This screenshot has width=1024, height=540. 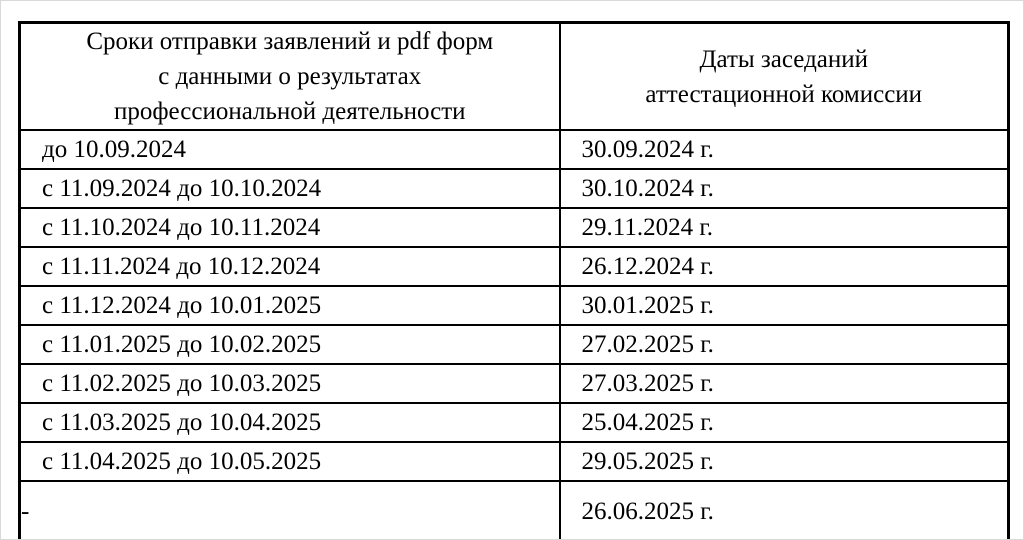 I want to click on deadline-cell: с 11.01.2025 до 10.02.2025, so click(x=289, y=344).